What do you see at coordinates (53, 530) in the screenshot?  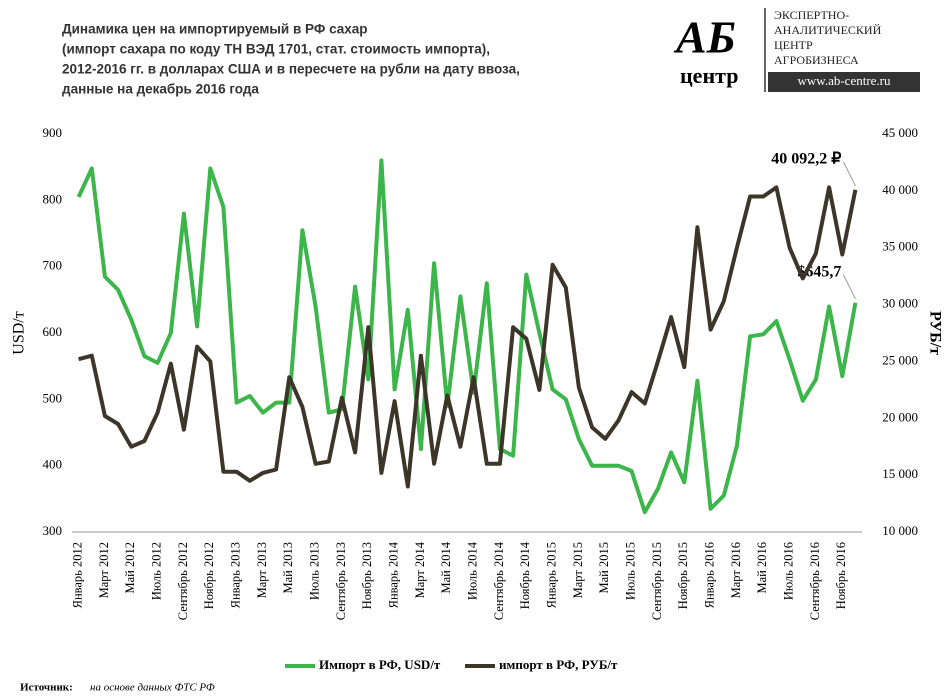 I see `y-tick-label: 300` at bounding box center [53, 530].